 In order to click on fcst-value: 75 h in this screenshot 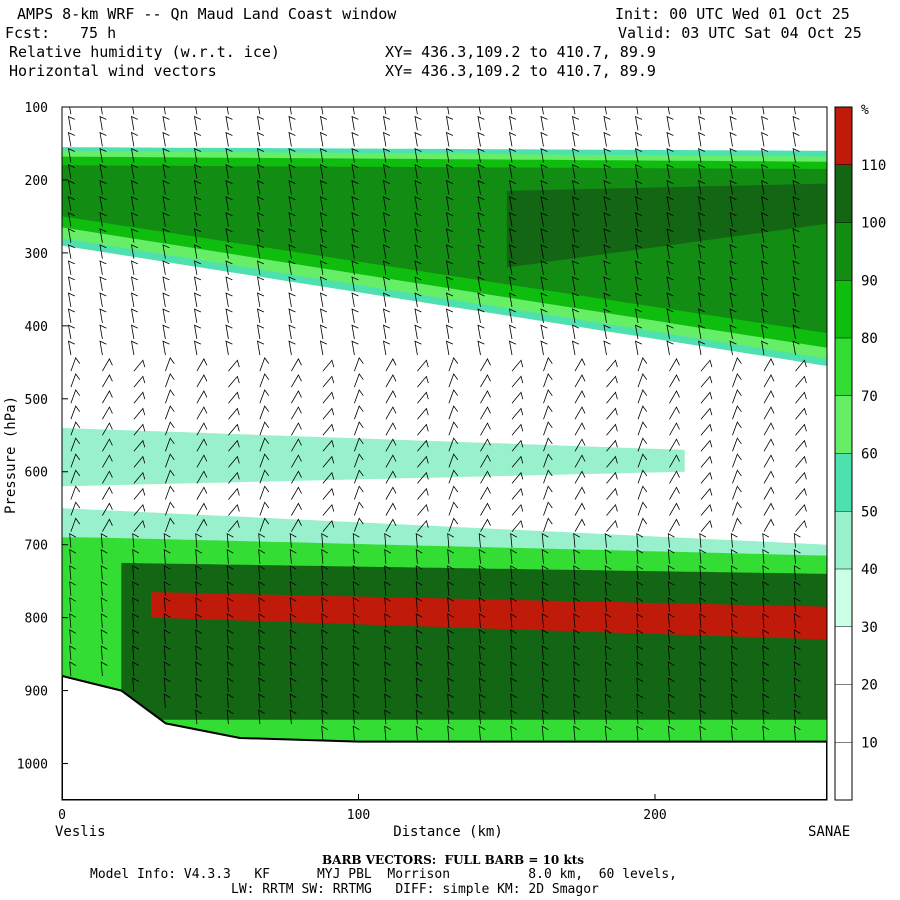, I will do `click(98, 33)`.